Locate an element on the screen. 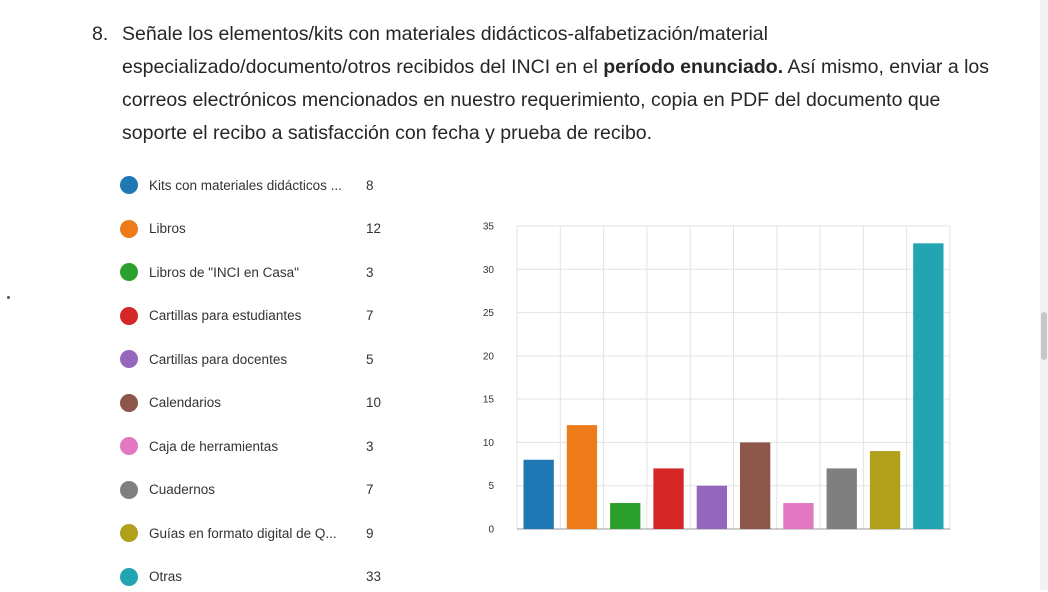 The image size is (1048, 592). legend-value: 12 is located at coordinates (374, 228).